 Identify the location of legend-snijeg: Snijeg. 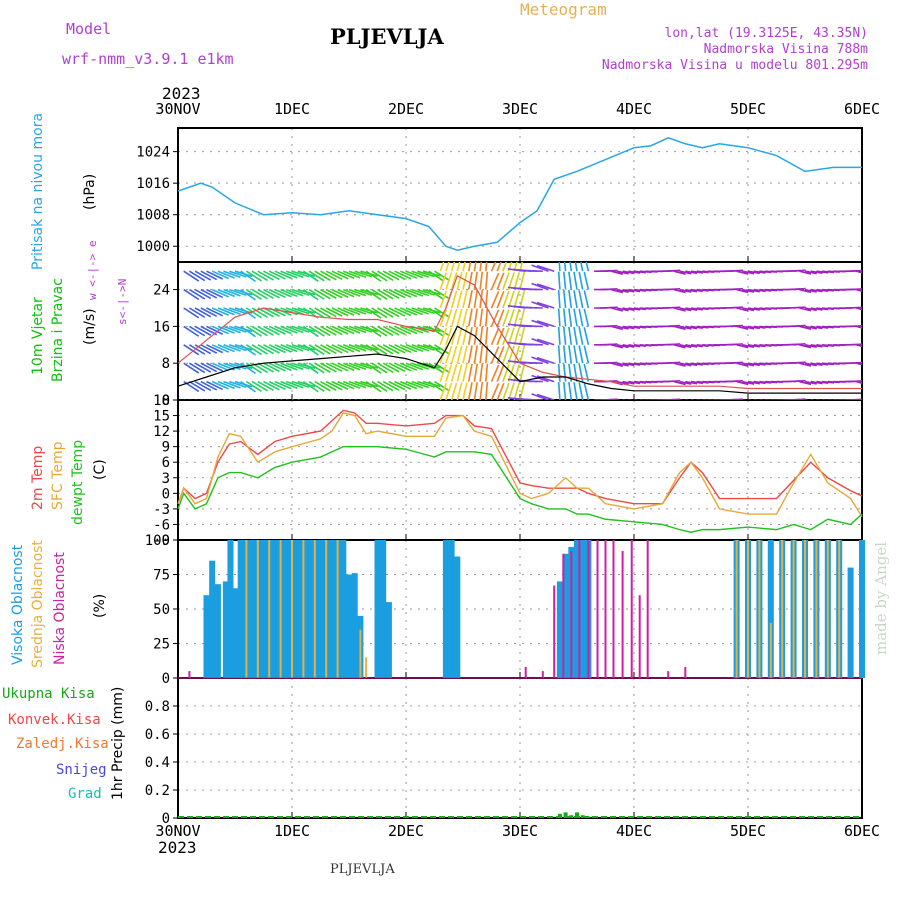
(81, 770).